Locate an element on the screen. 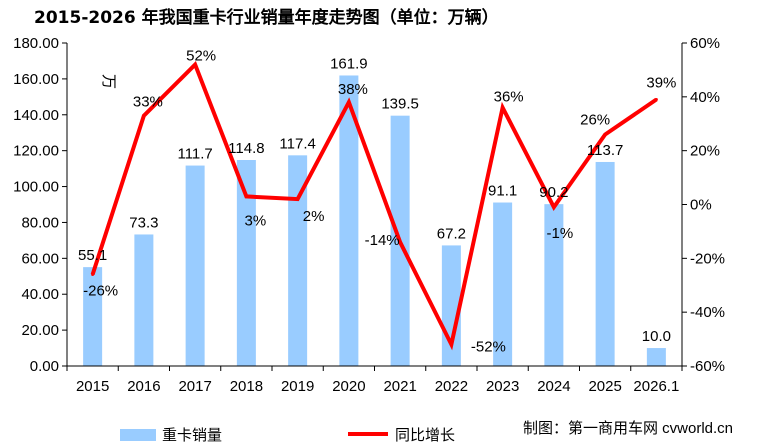 This screenshot has width=765, height=445. growth-value-label: 38% is located at coordinates (353, 89).